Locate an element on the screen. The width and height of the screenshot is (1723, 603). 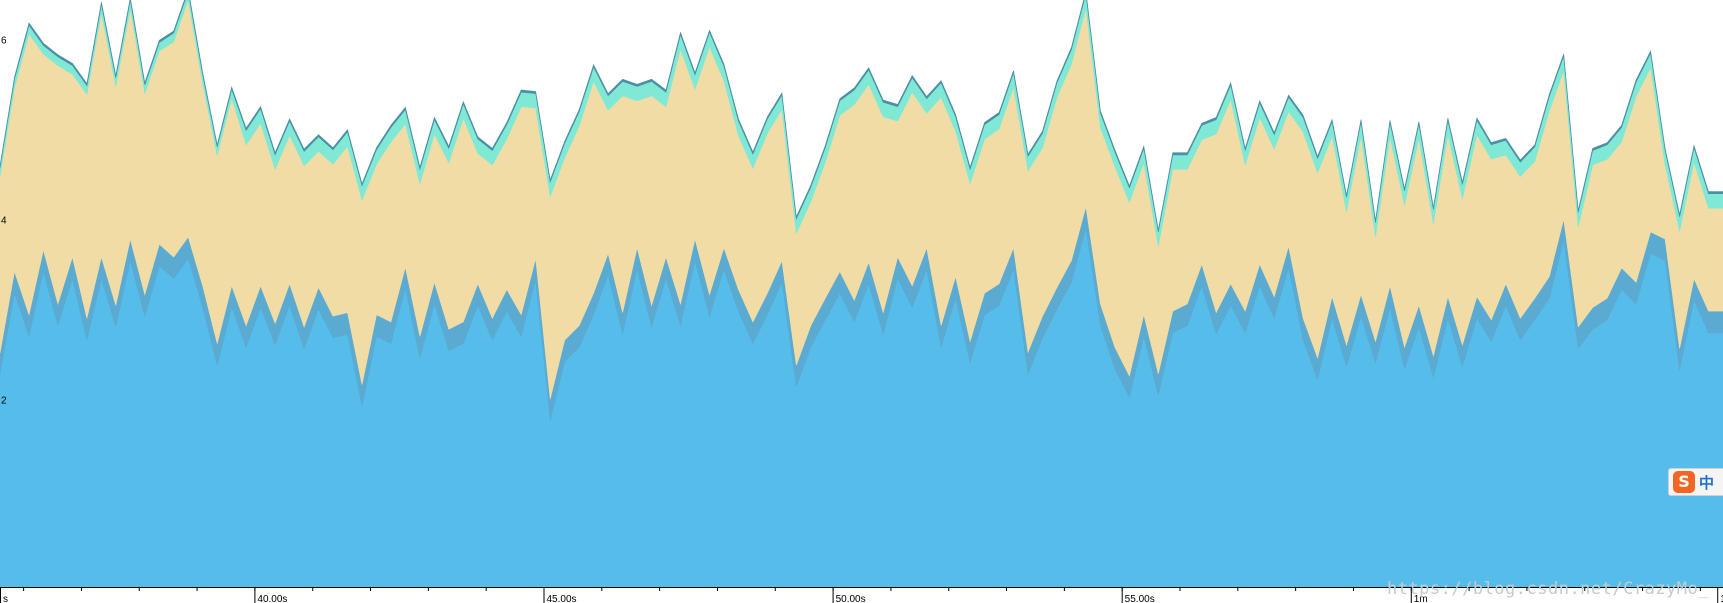
sogou-logo-icon: S is located at coordinates (1684, 482).